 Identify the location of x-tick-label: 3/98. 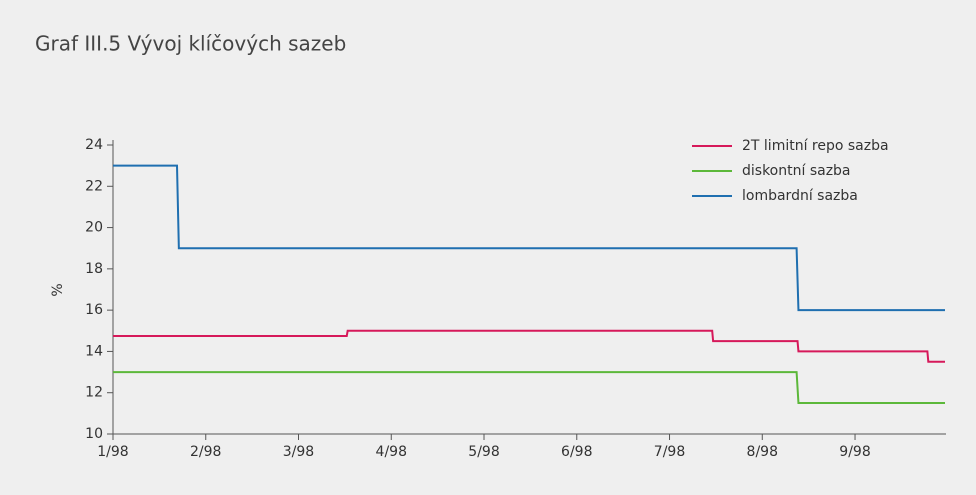
(298, 452).